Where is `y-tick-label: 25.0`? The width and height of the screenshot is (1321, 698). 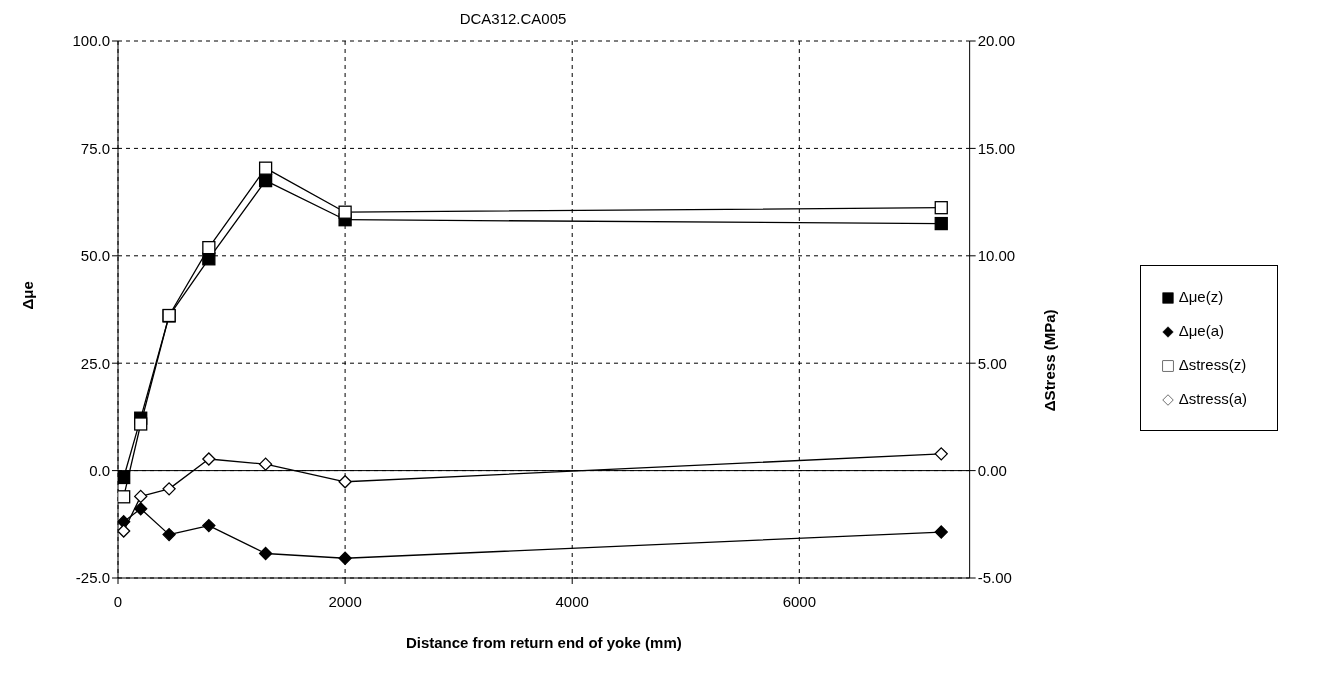 y-tick-label: 25.0 is located at coordinates (95, 363).